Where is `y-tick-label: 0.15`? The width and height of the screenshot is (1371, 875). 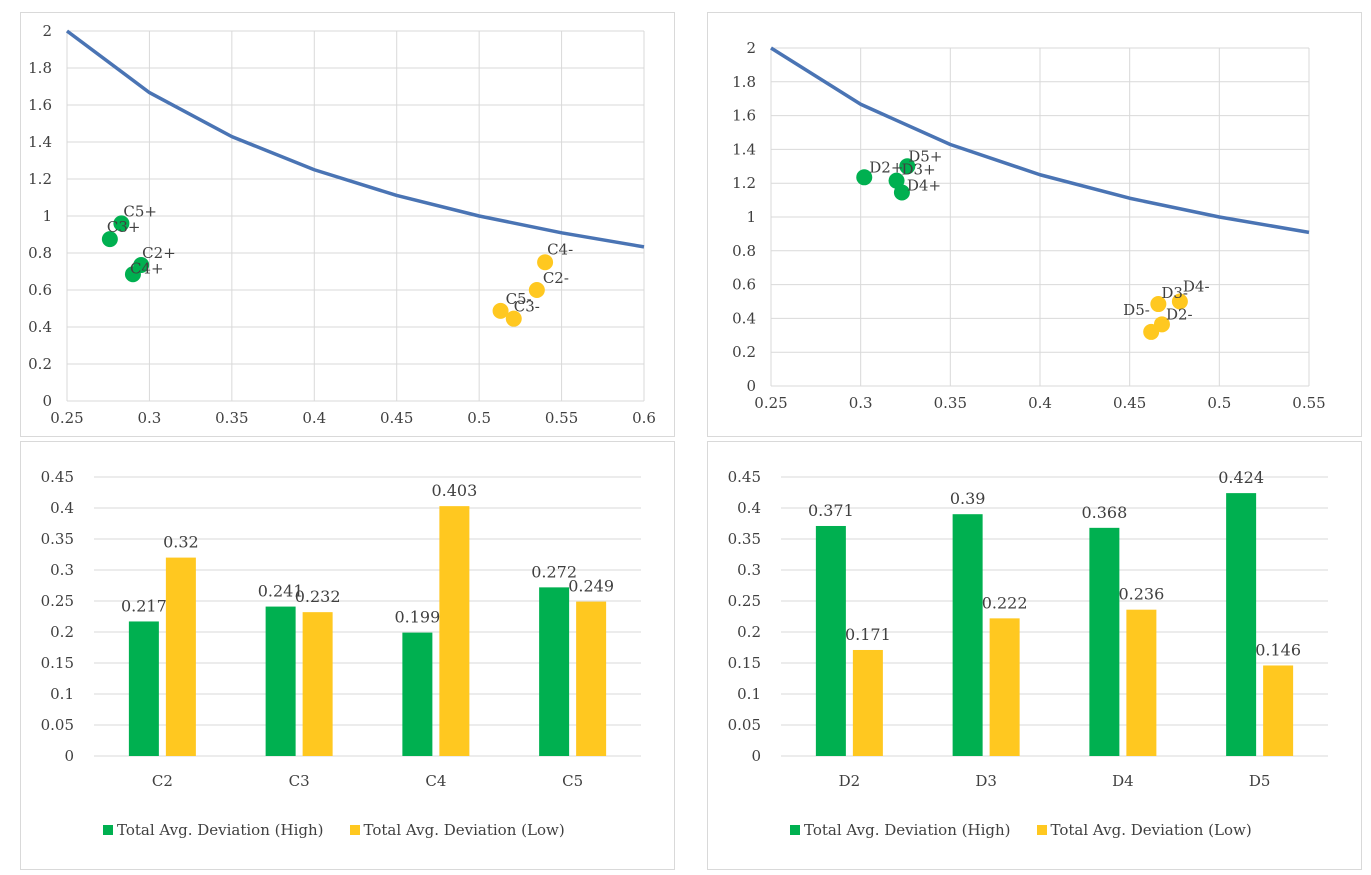
y-tick-label: 0.15 is located at coordinates (744, 663).